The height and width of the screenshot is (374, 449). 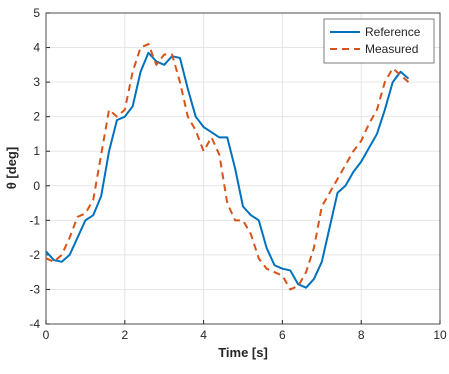 What do you see at coordinates (243, 352) in the screenshot?
I see `x-axis-label: Time [s]` at bounding box center [243, 352].